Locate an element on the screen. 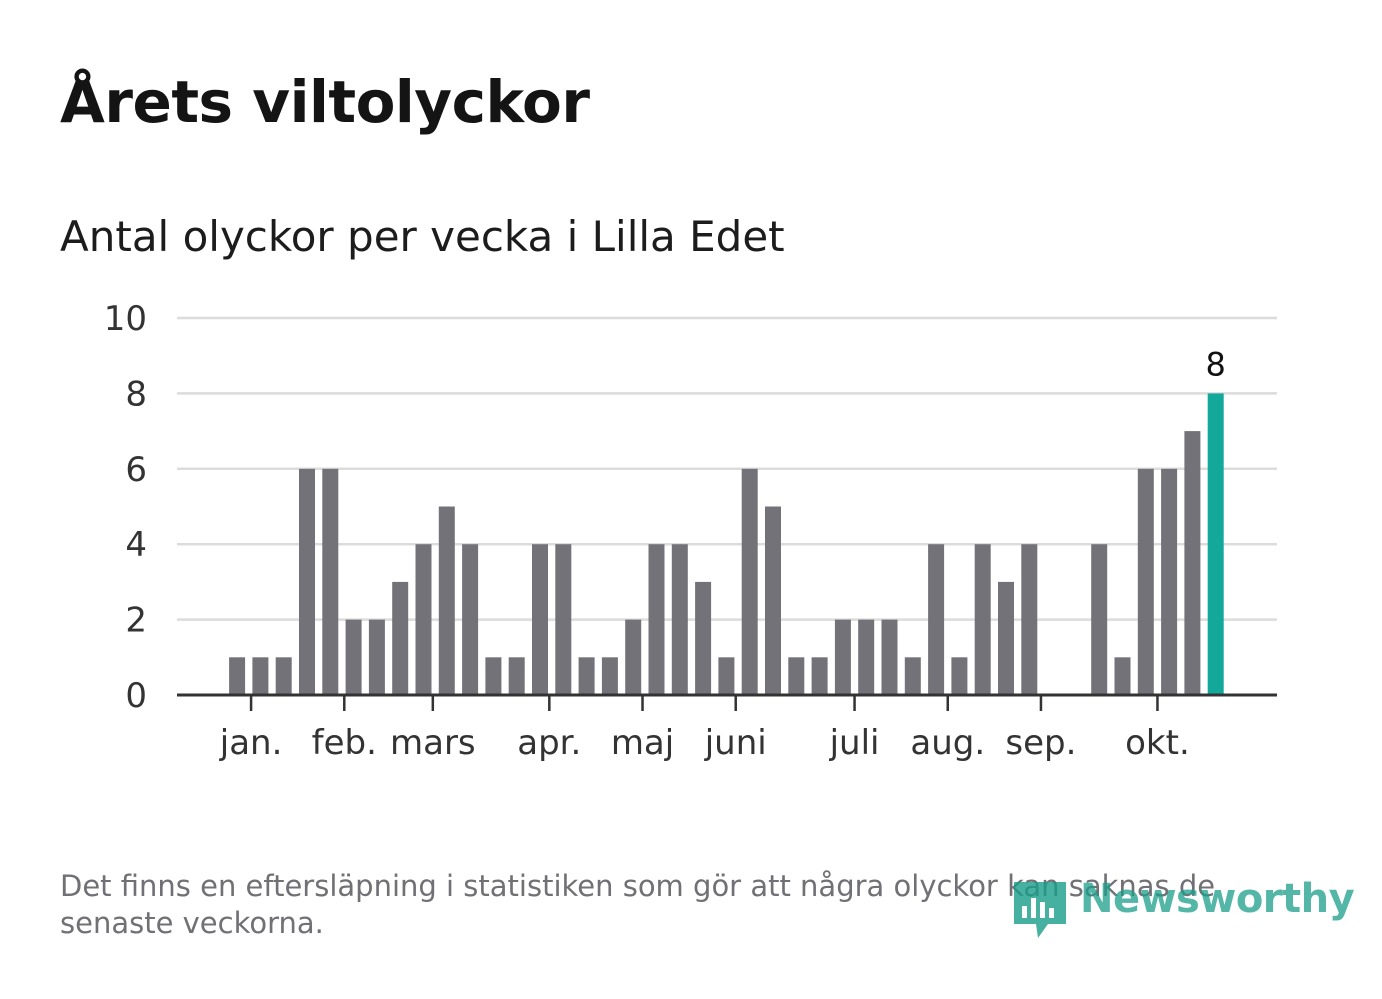 The height and width of the screenshot is (999, 1382). x-tick-label: mars is located at coordinates (433, 743).